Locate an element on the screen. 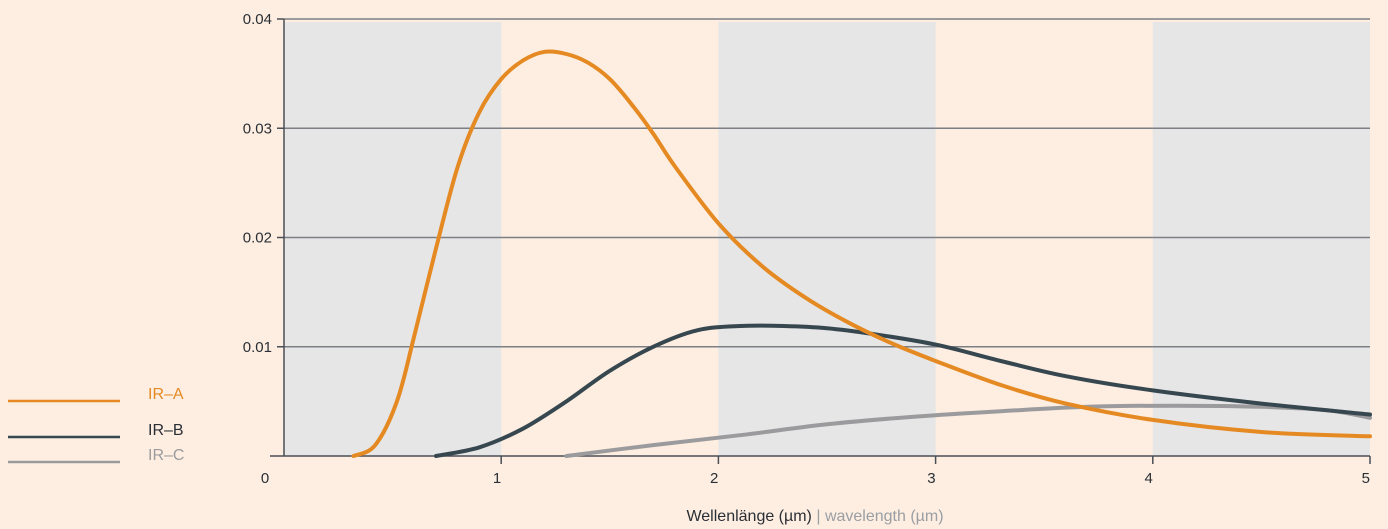  x-tick-label: 2 is located at coordinates (714, 478).